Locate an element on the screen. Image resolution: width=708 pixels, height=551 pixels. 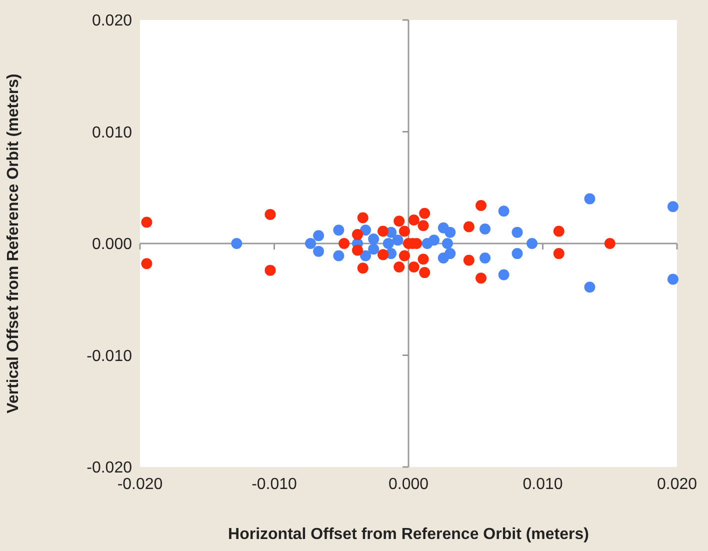
y-tick-label: 0.010 is located at coordinates (112, 133).